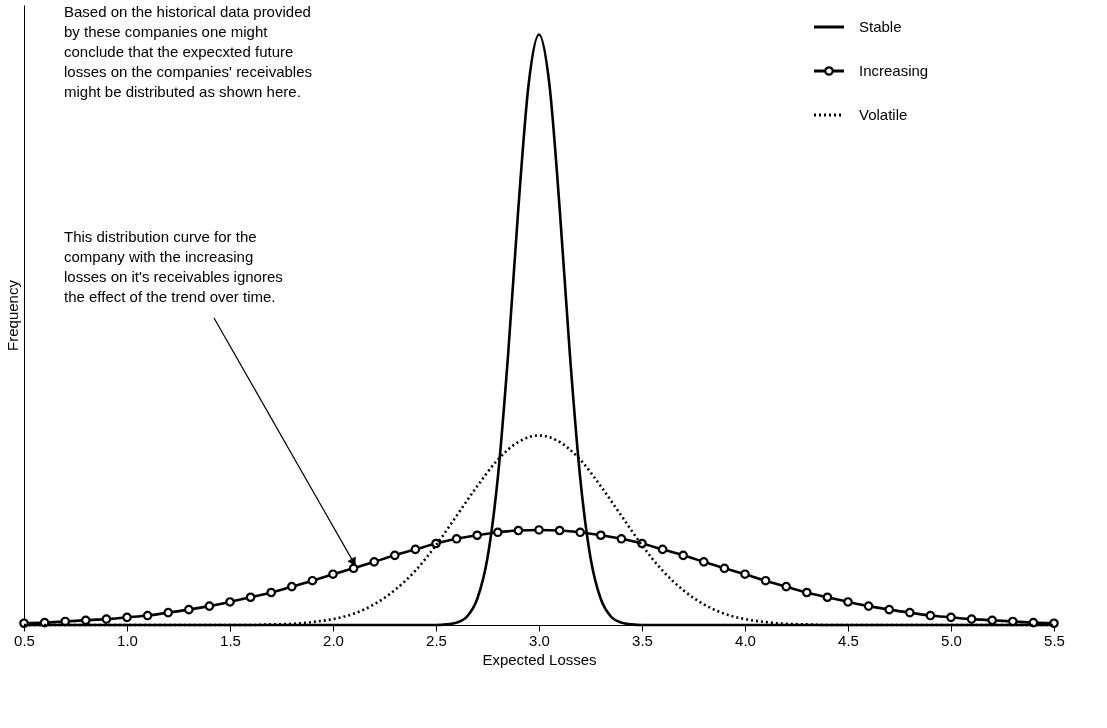 The height and width of the screenshot is (728, 1107). What do you see at coordinates (848, 640) in the screenshot?
I see `x-tick-label: 4.5` at bounding box center [848, 640].